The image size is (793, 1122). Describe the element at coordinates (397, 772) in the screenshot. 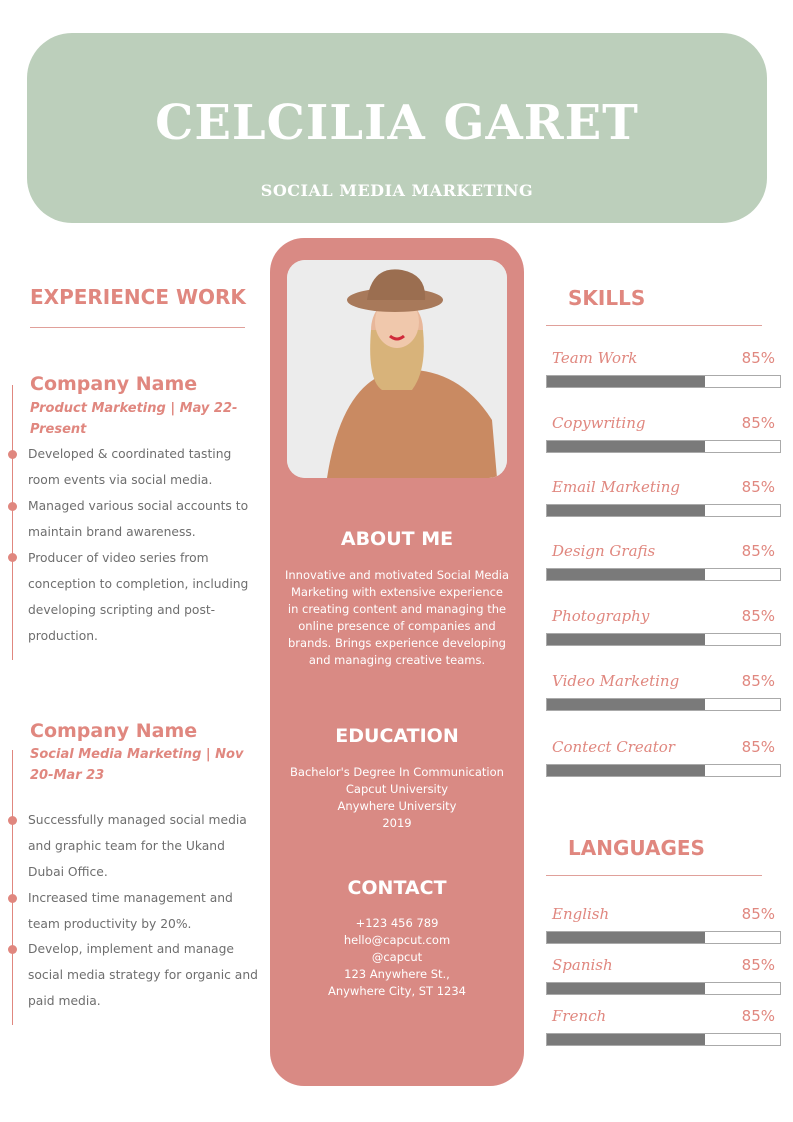

I see `degree: Bachelor's Degree In Communication` at that location.